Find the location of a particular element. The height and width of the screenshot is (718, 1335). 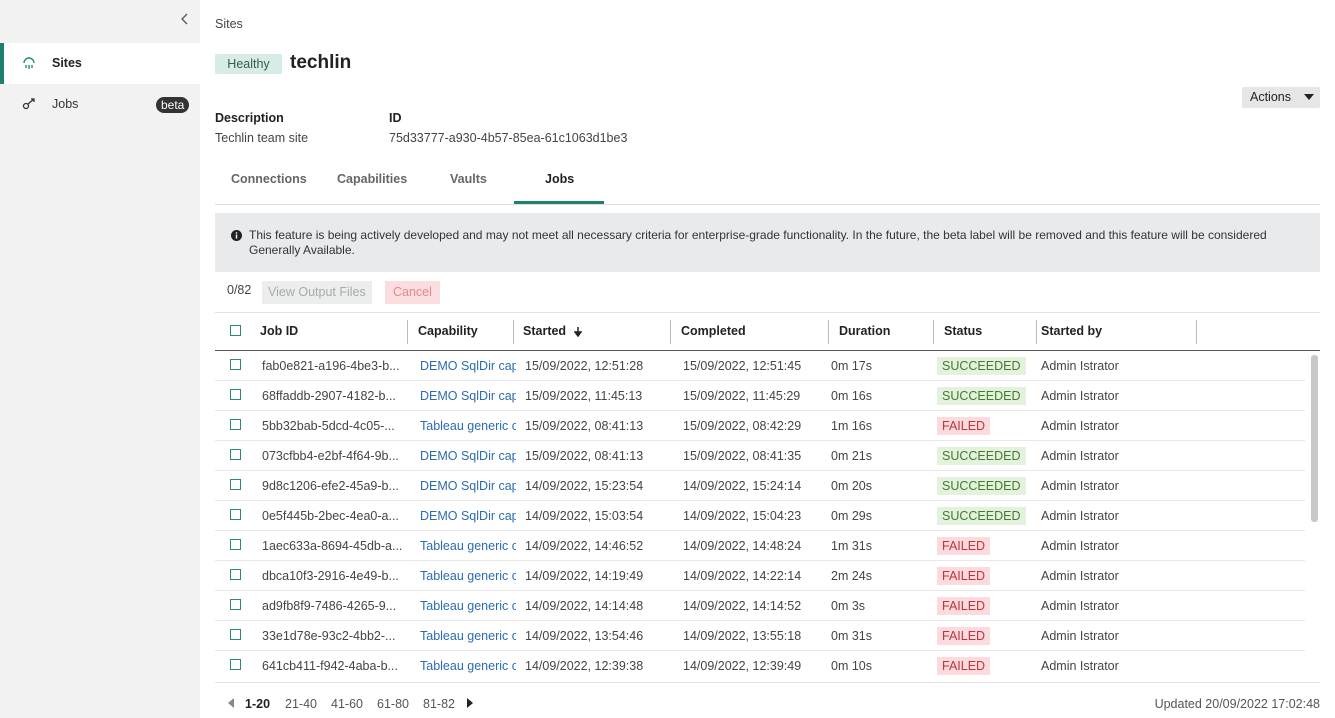

cell: 0m 20s is located at coordinates (851, 486).